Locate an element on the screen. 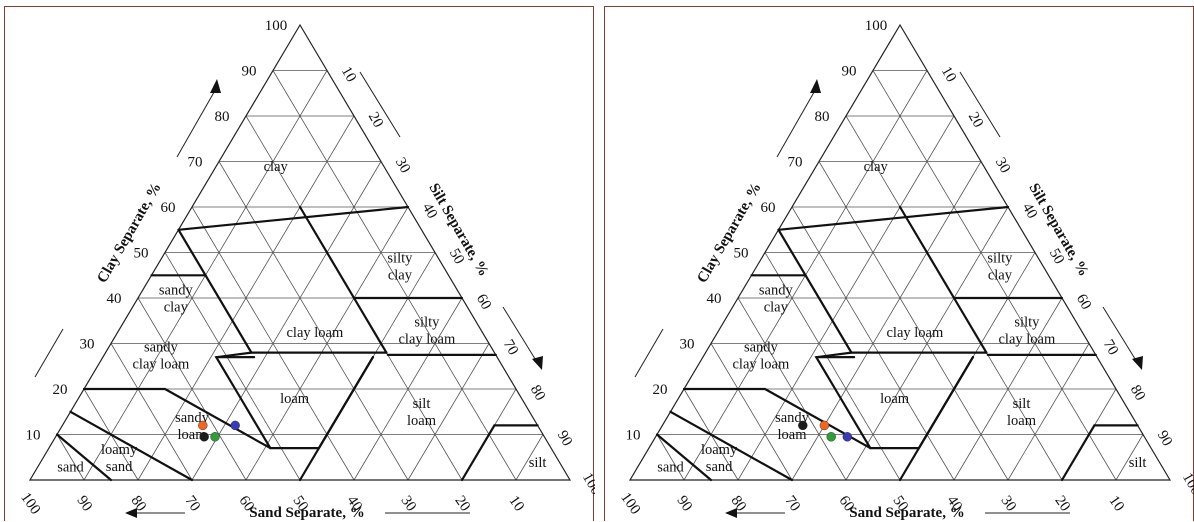 The height and width of the screenshot is (522, 1194). class-label-1-0: sandy is located at coordinates (776, 291).